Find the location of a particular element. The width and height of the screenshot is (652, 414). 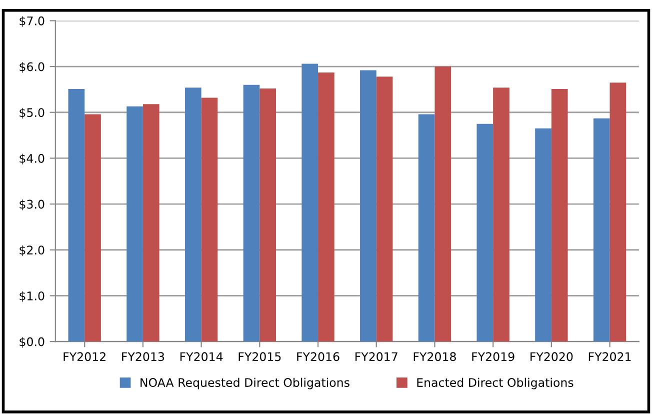

y-tick-label: $2.0 is located at coordinates (32, 250).